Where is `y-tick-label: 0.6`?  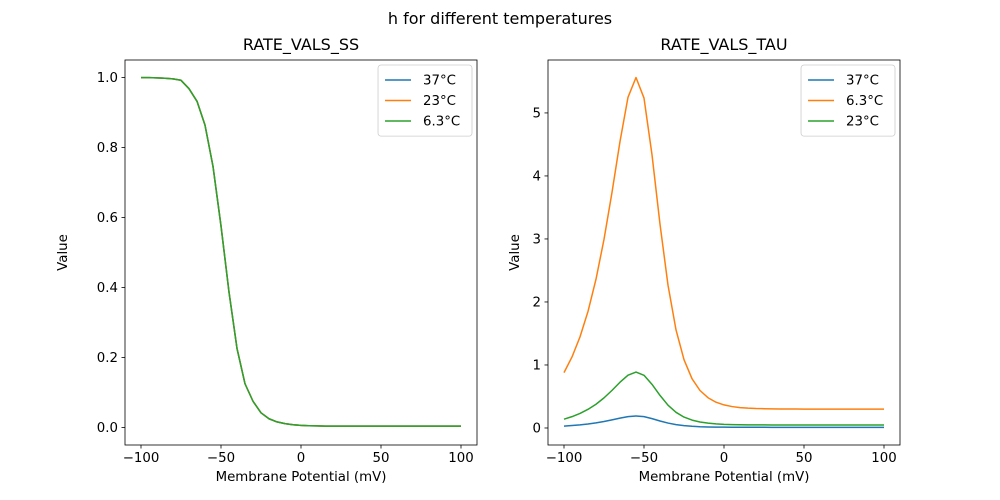 y-tick-label: 0.6 is located at coordinates (107, 218).